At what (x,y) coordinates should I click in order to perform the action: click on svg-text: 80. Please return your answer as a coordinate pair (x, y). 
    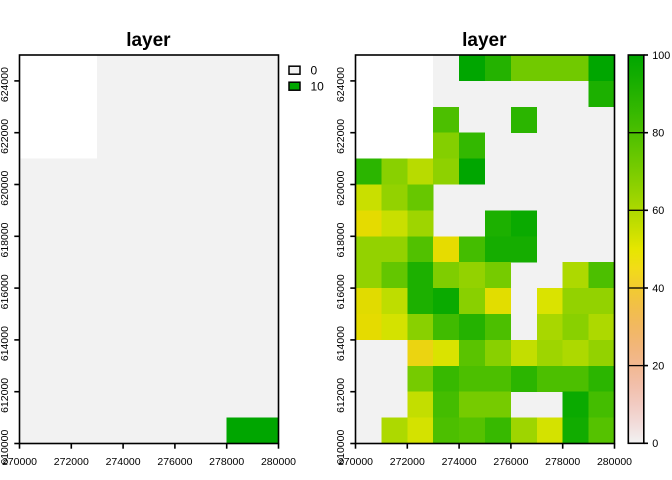
    Looking at the image, I should click on (658, 134).